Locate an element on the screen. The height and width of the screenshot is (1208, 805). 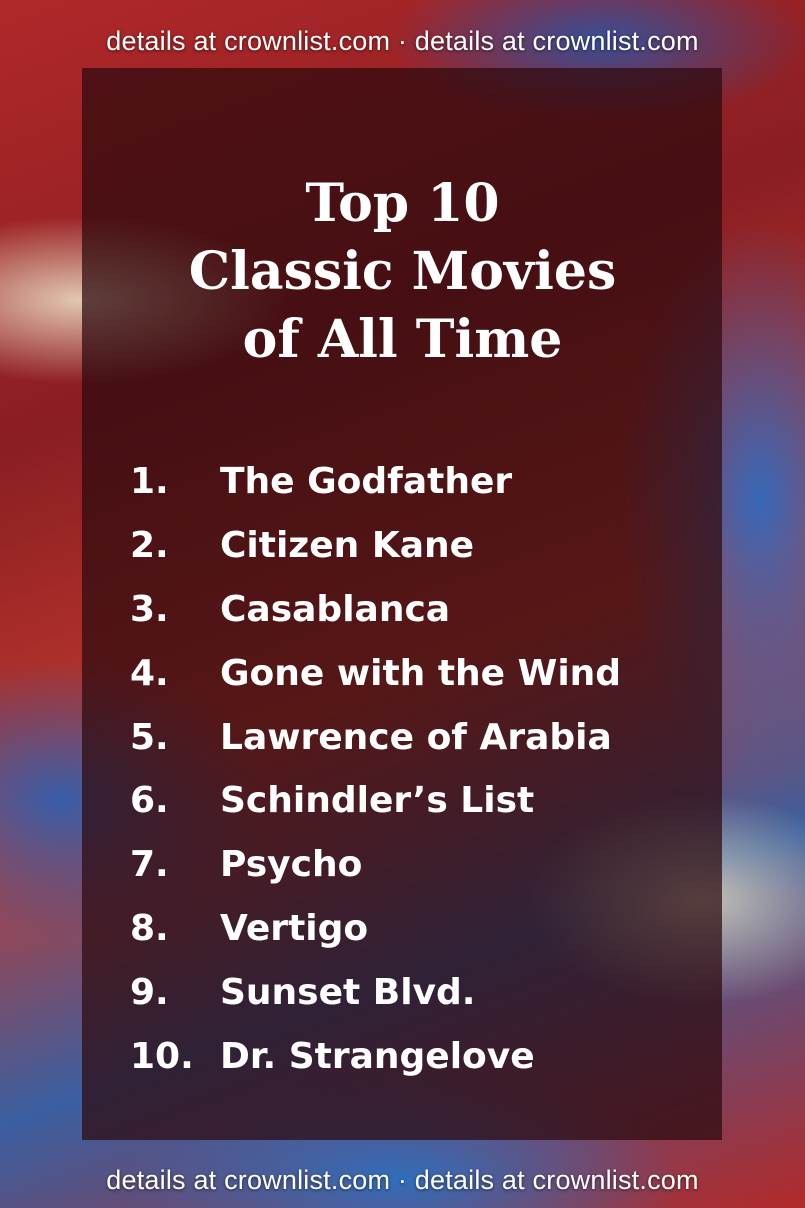
item-label: Schindler’s List is located at coordinates (377, 801).